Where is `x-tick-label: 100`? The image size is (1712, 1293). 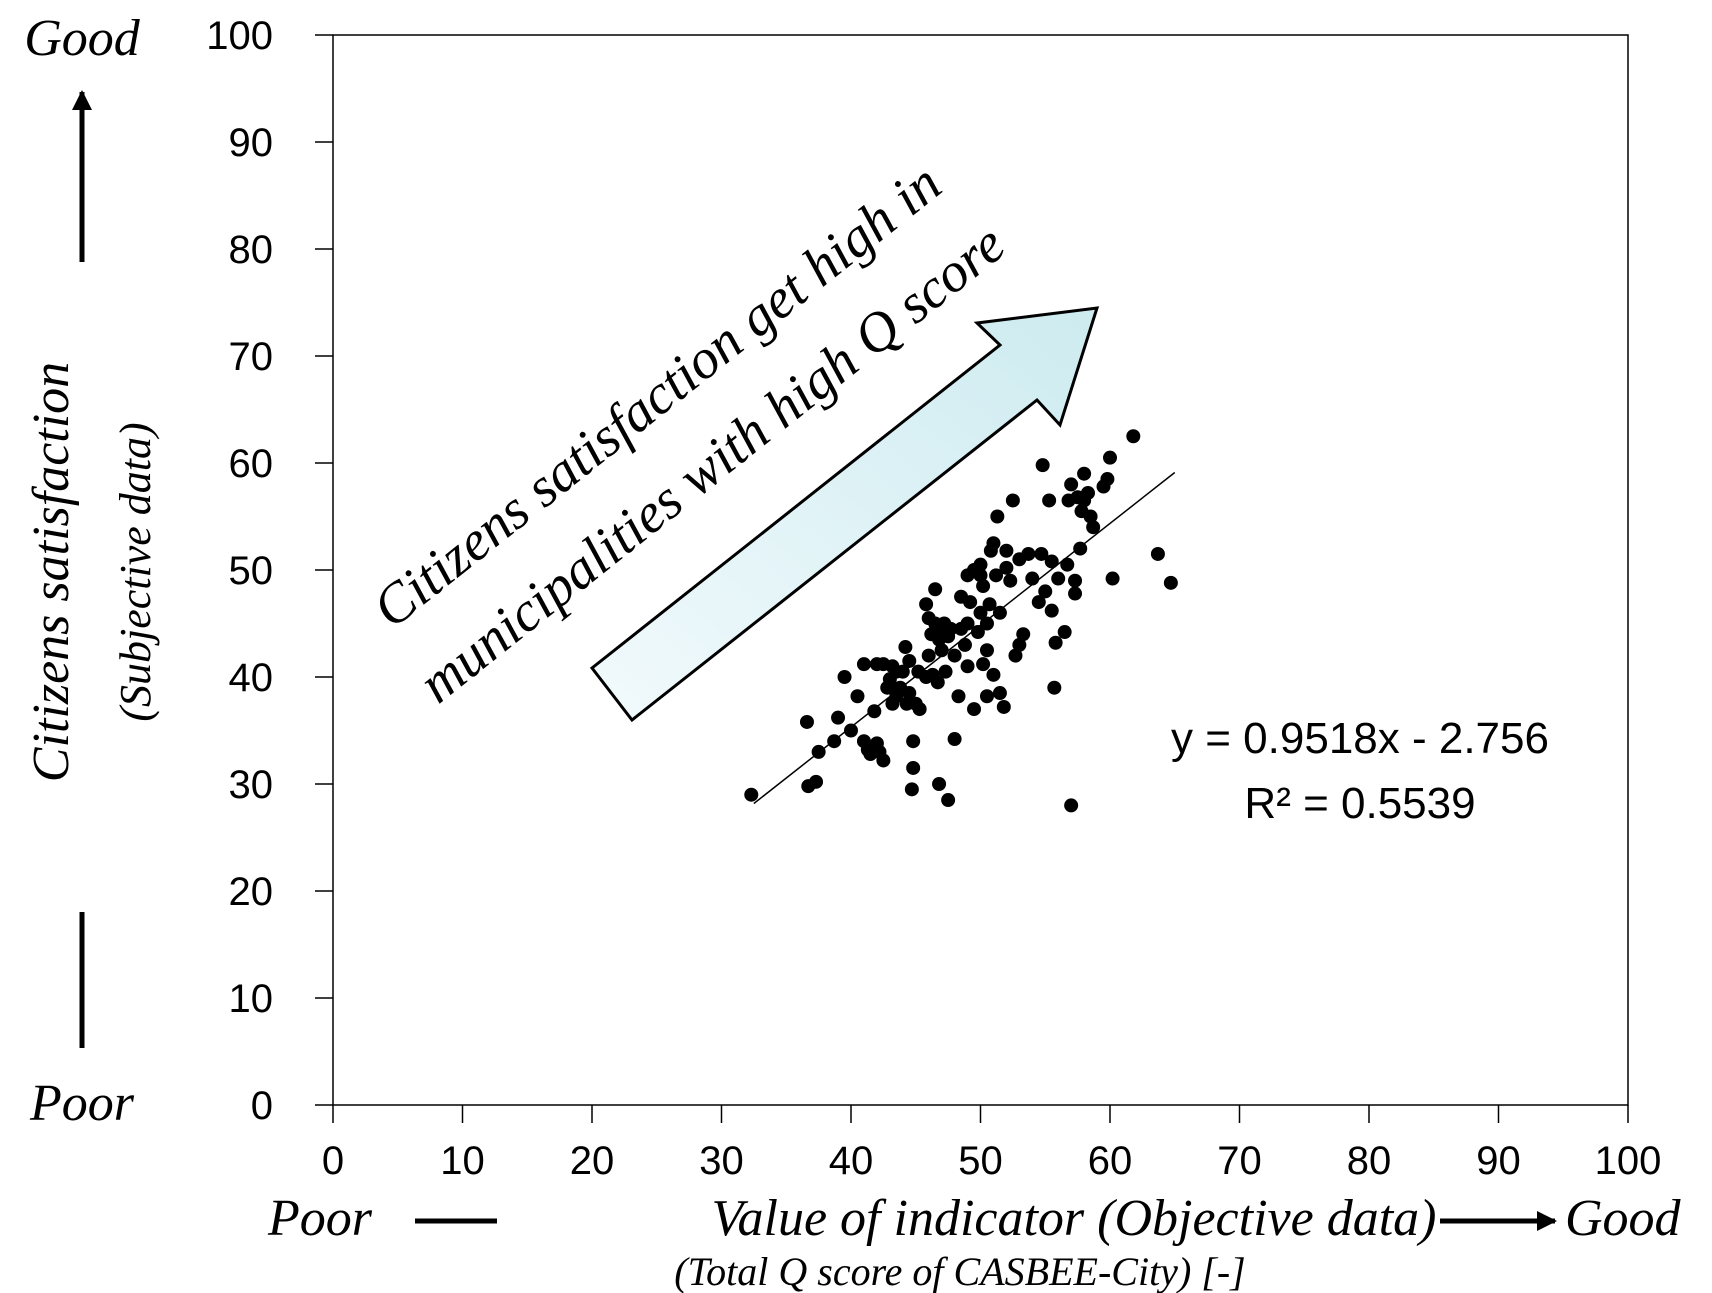
x-tick-label: 100 is located at coordinates (1628, 1161).